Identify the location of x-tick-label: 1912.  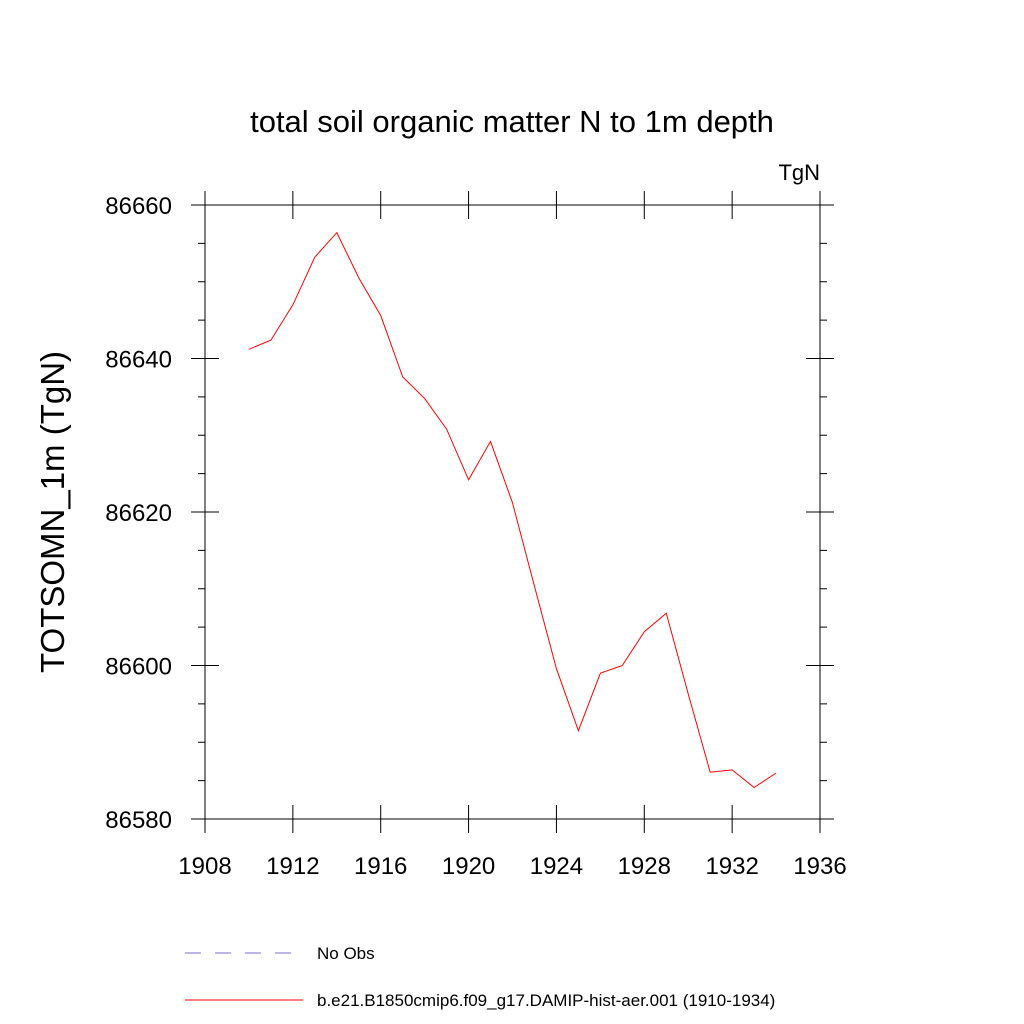
(292, 866).